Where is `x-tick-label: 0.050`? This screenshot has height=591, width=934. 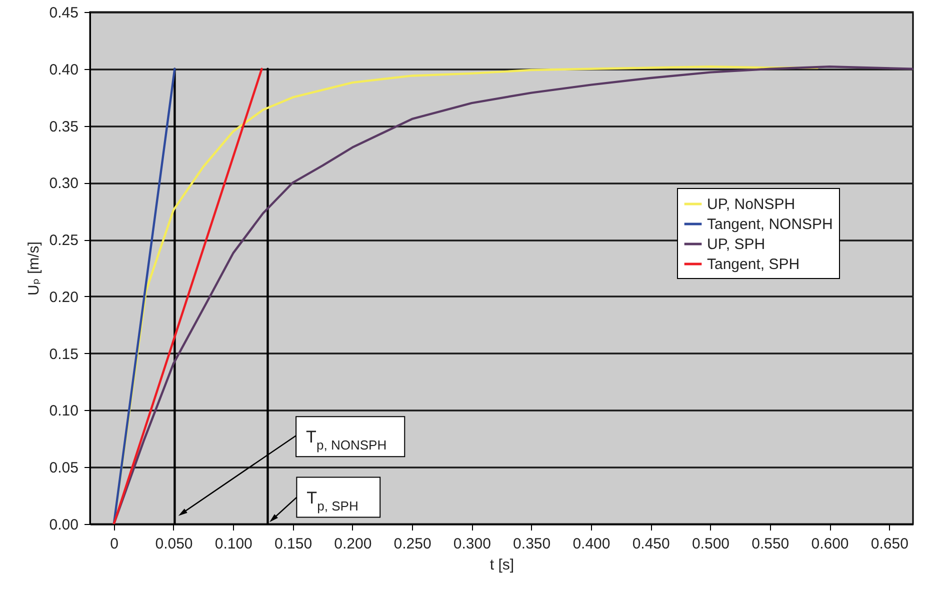
x-tick-label: 0.050 is located at coordinates (174, 544).